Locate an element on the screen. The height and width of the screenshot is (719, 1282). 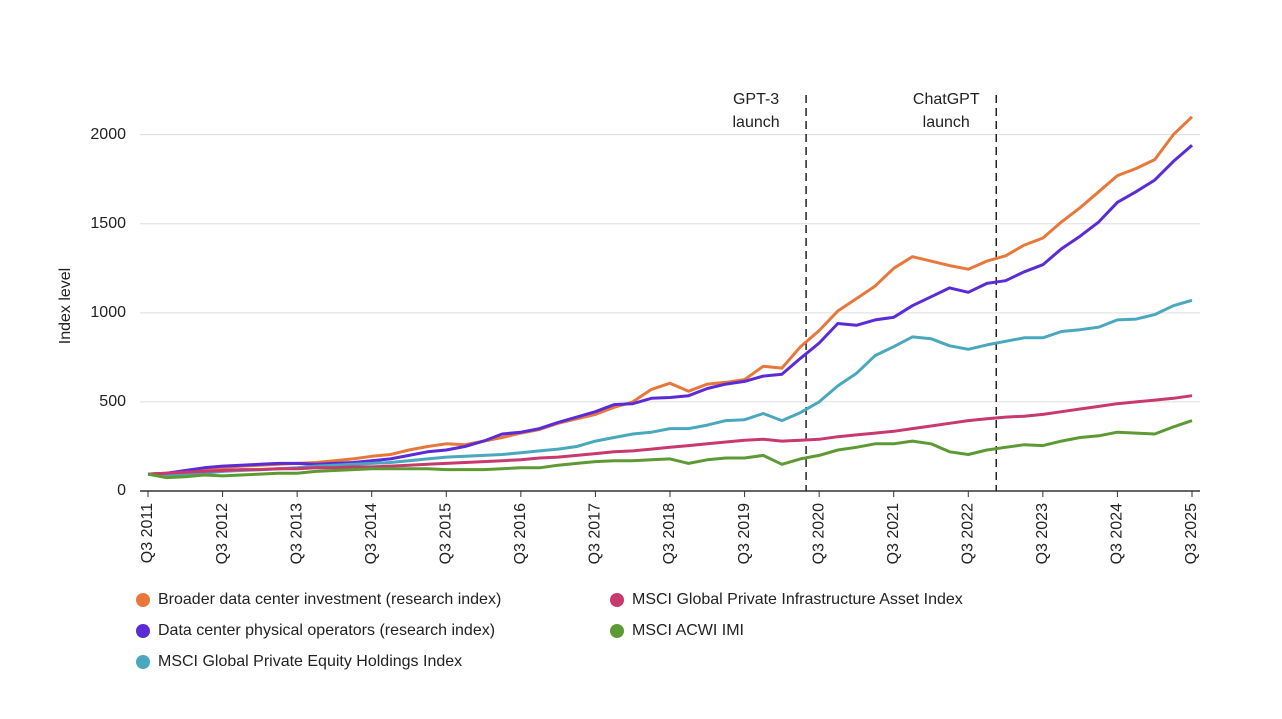
y-axis-label: Index level is located at coordinates (65, 306).